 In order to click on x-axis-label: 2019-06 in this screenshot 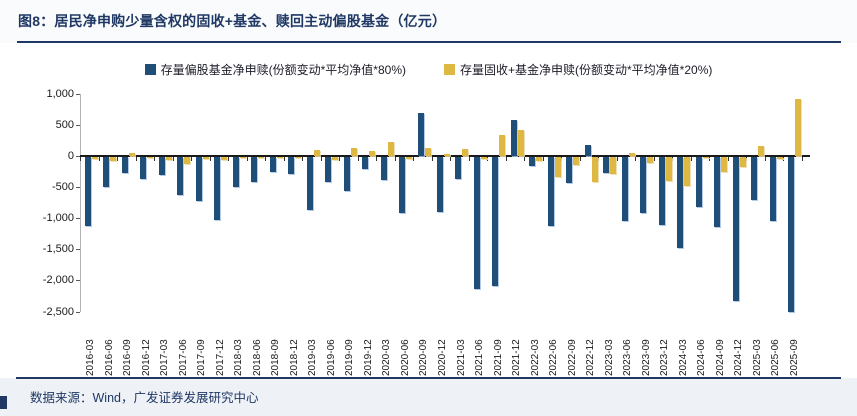, I will do `click(331, 357)`.